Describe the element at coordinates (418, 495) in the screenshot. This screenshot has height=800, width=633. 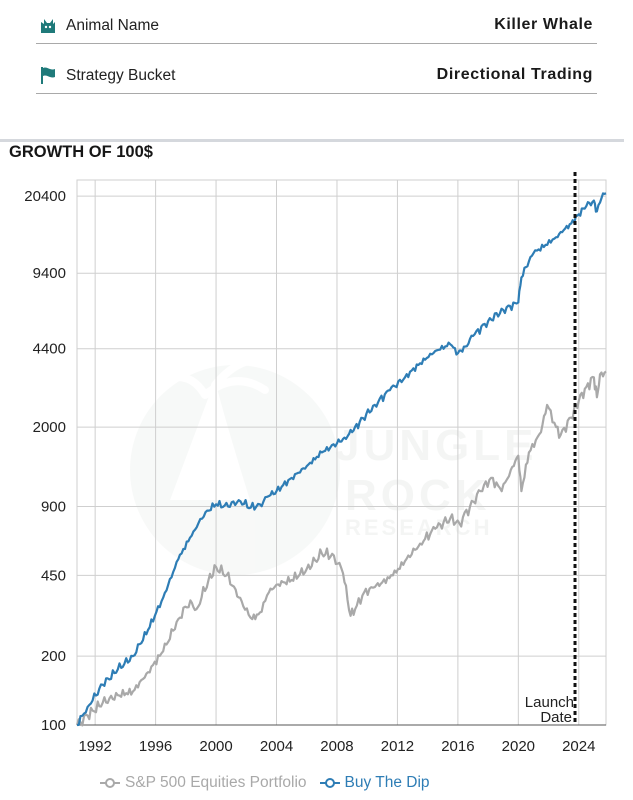
I see `watermark-text-2: ROCK` at that location.